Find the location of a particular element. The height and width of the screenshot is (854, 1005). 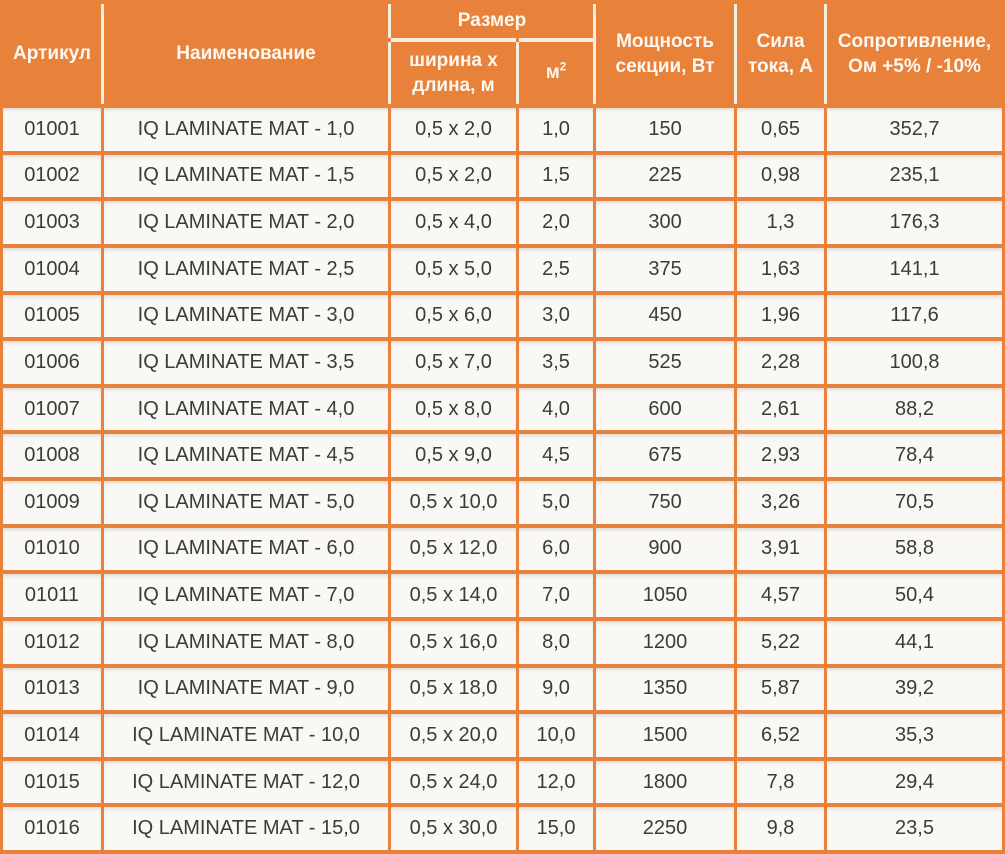

cell-resistance: 39,2 is located at coordinates (915, 689).